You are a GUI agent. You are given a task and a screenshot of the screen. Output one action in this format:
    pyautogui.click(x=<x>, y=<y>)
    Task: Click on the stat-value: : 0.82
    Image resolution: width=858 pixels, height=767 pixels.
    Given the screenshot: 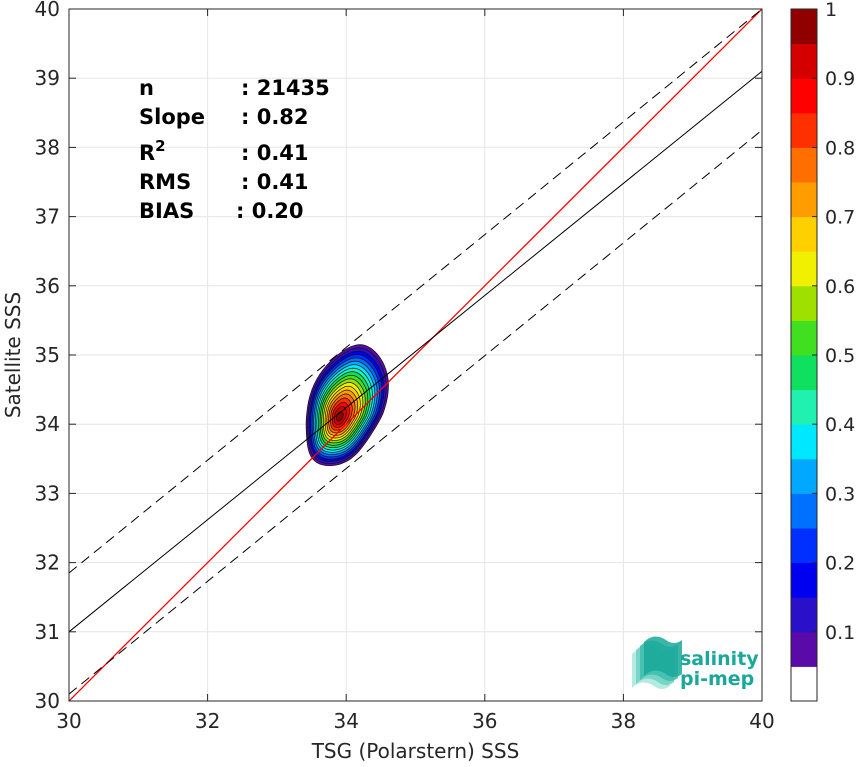 What is the action you would take?
    pyautogui.click(x=275, y=117)
    